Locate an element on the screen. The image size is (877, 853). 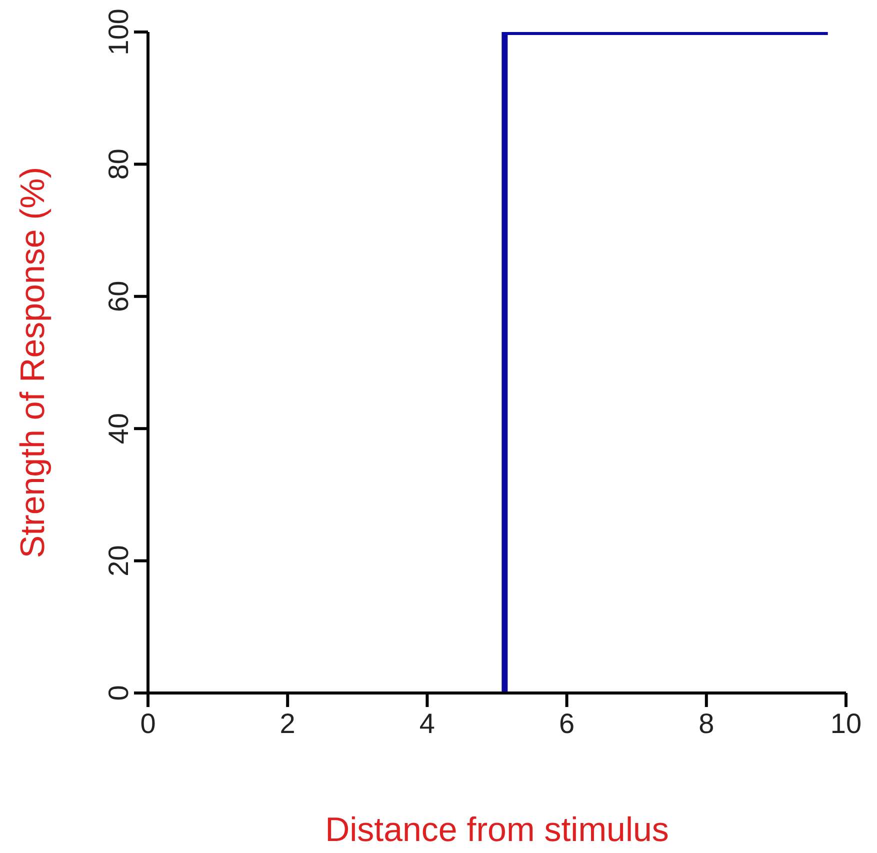
y-tick-label: 20 is located at coordinates (118, 560).